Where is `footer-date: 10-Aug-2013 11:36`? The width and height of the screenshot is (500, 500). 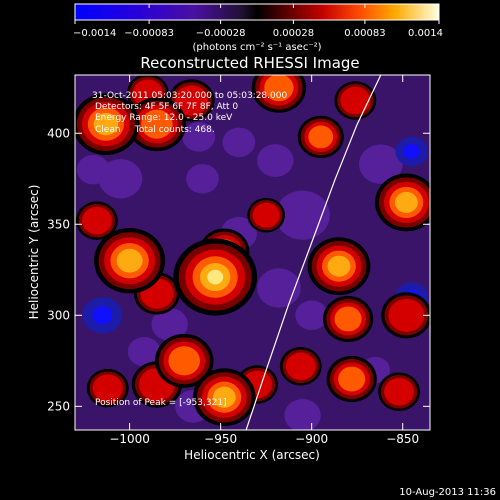 footer-date: 10-Aug-2013 11:36 is located at coordinates (447, 492).